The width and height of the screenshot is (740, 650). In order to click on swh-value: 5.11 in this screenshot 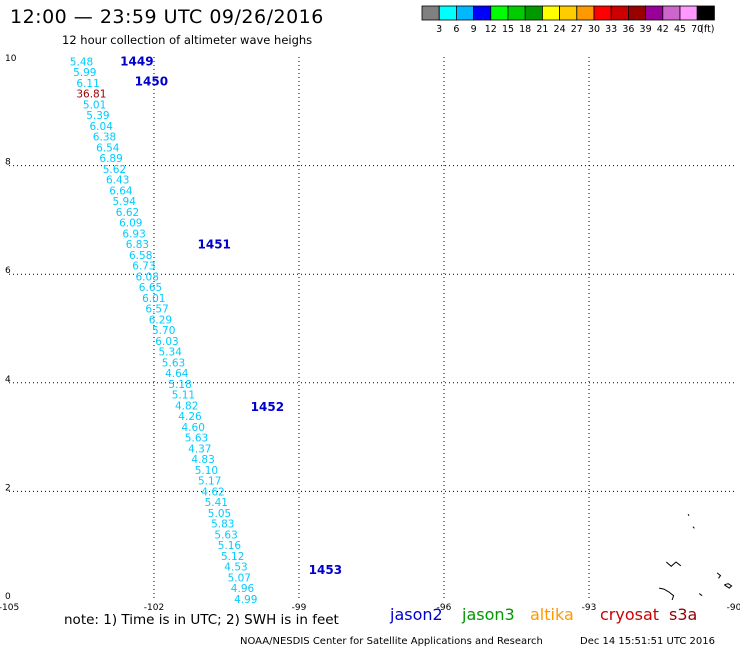, I will do `click(183, 396)`.